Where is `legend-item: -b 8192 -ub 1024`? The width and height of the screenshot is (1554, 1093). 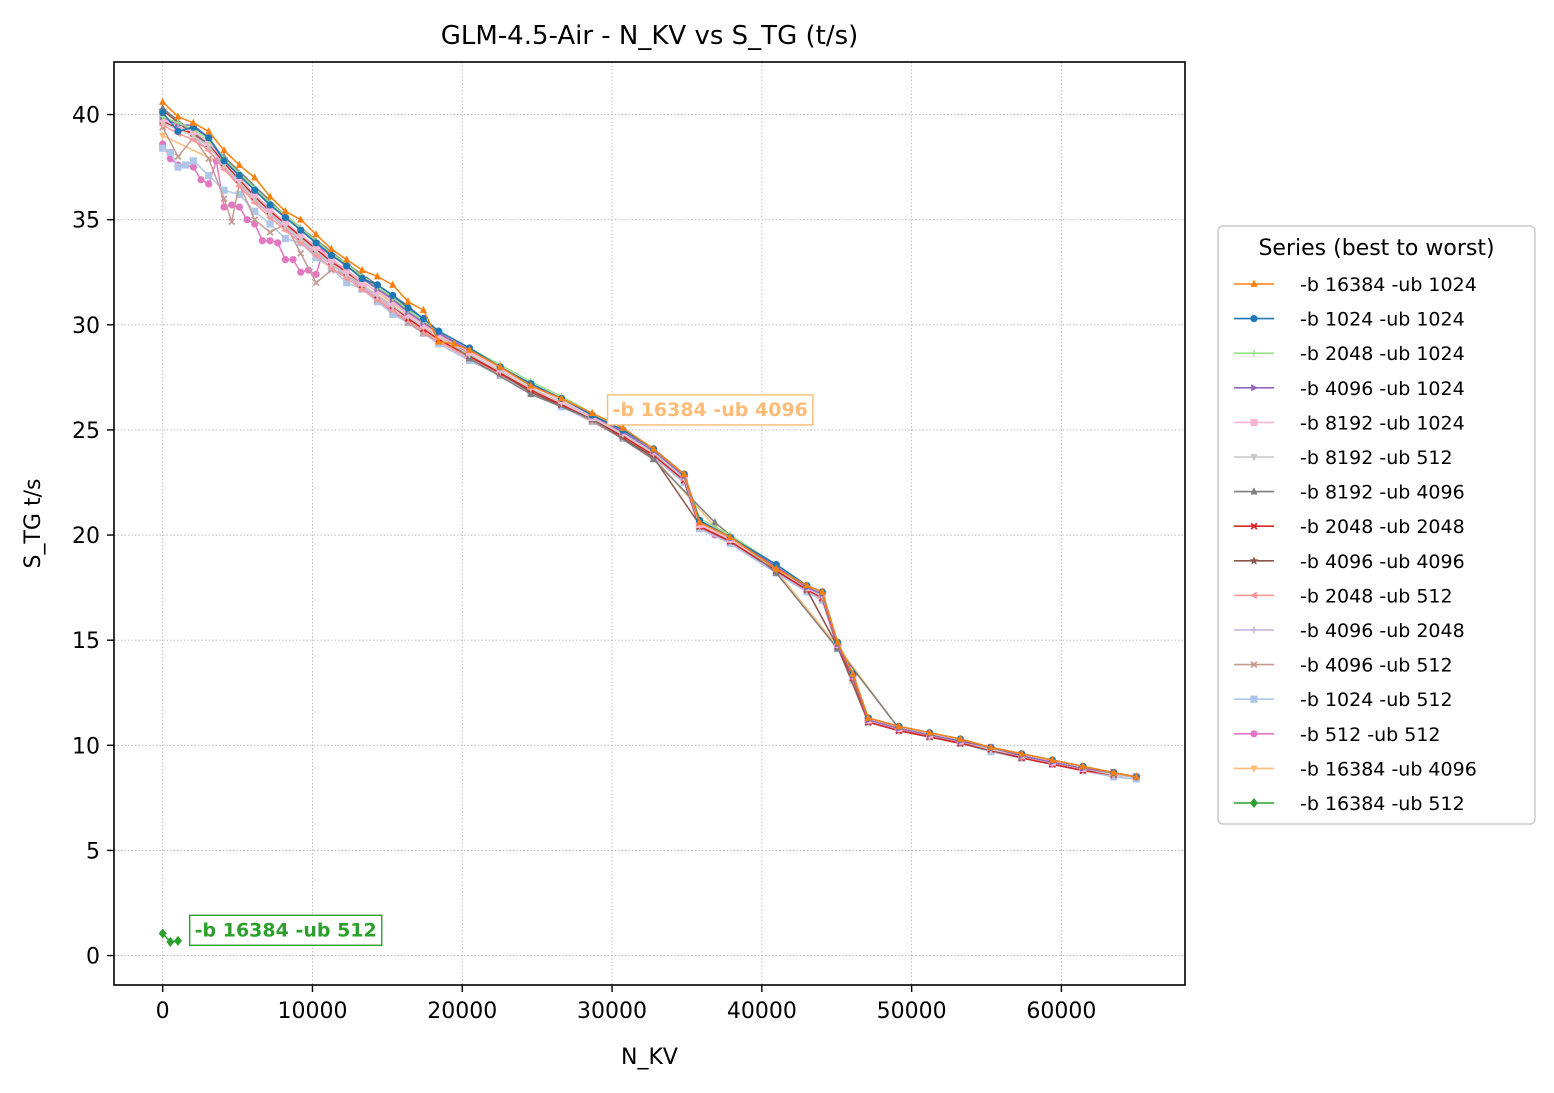
legend-item: -b 8192 -ub 1024 is located at coordinates (1349, 423).